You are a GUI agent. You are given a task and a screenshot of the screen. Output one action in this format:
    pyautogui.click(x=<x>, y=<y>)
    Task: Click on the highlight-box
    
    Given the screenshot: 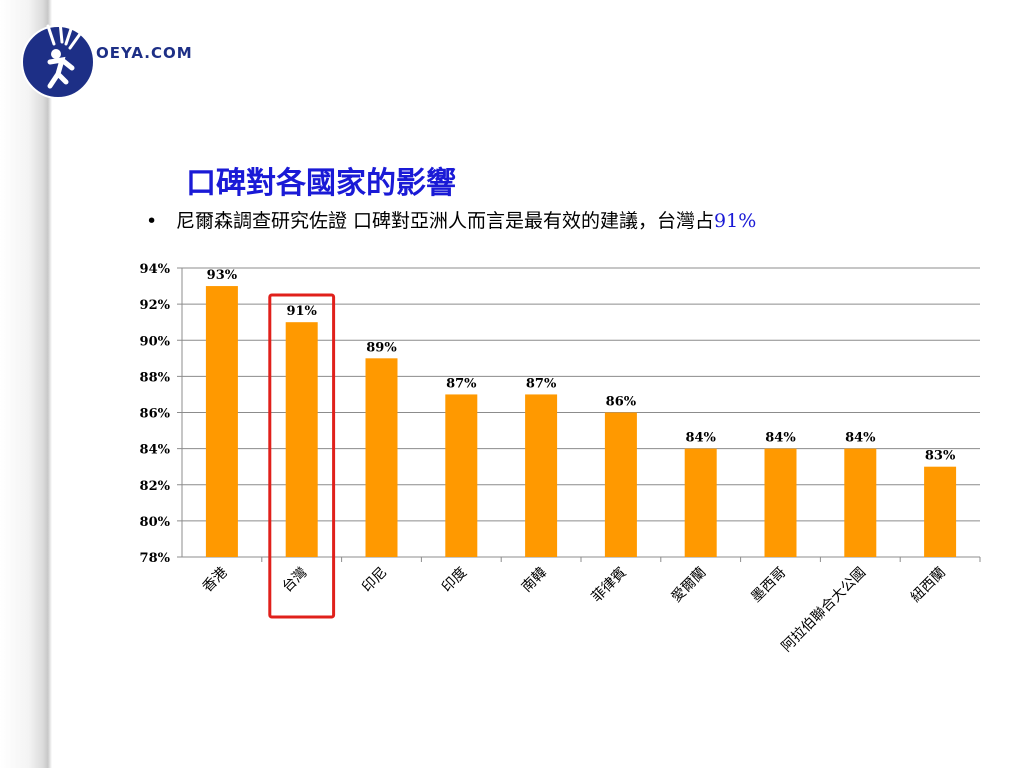 What is the action you would take?
    pyautogui.click(x=302, y=456)
    